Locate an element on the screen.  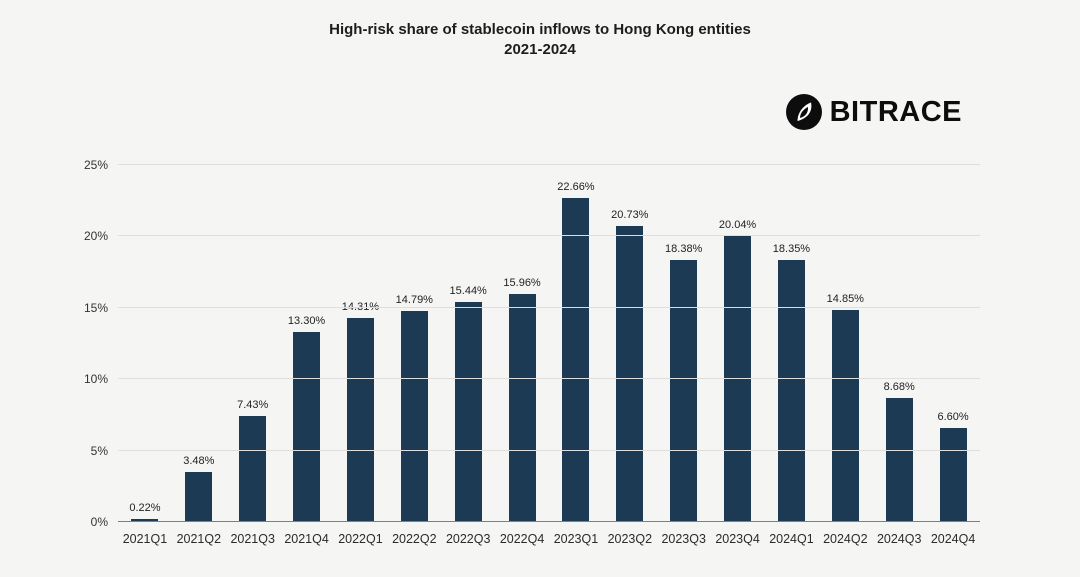
bar-value-label: 15.44% is located at coordinates (468, 290).